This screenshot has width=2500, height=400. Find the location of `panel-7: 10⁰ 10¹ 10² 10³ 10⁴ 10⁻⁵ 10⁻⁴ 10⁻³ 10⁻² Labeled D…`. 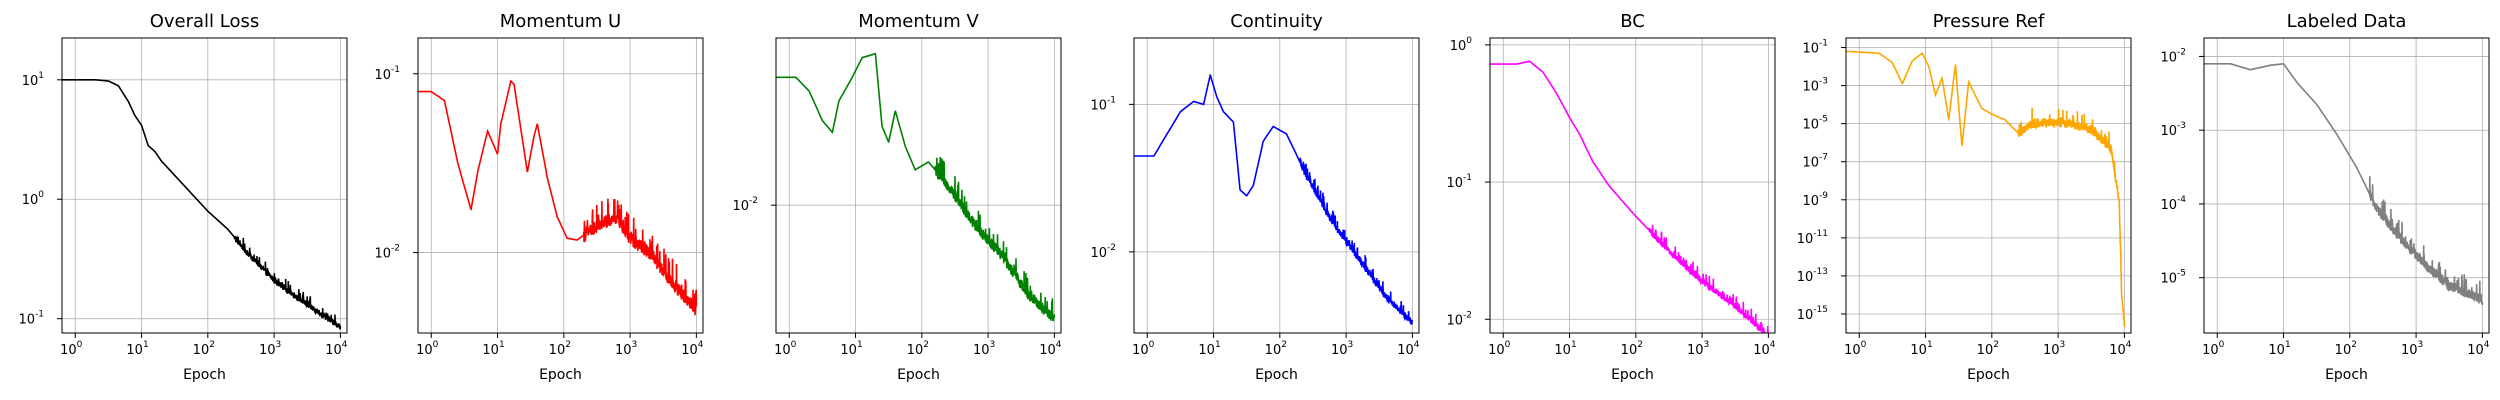

panel-7: 10⁰ 10¹ 10² 10³ 10⁴ 10⁻⁵ 10⁻⁴ 10⁻³ 10⁻² Labeled D… is located at coordinates (2324, 197).